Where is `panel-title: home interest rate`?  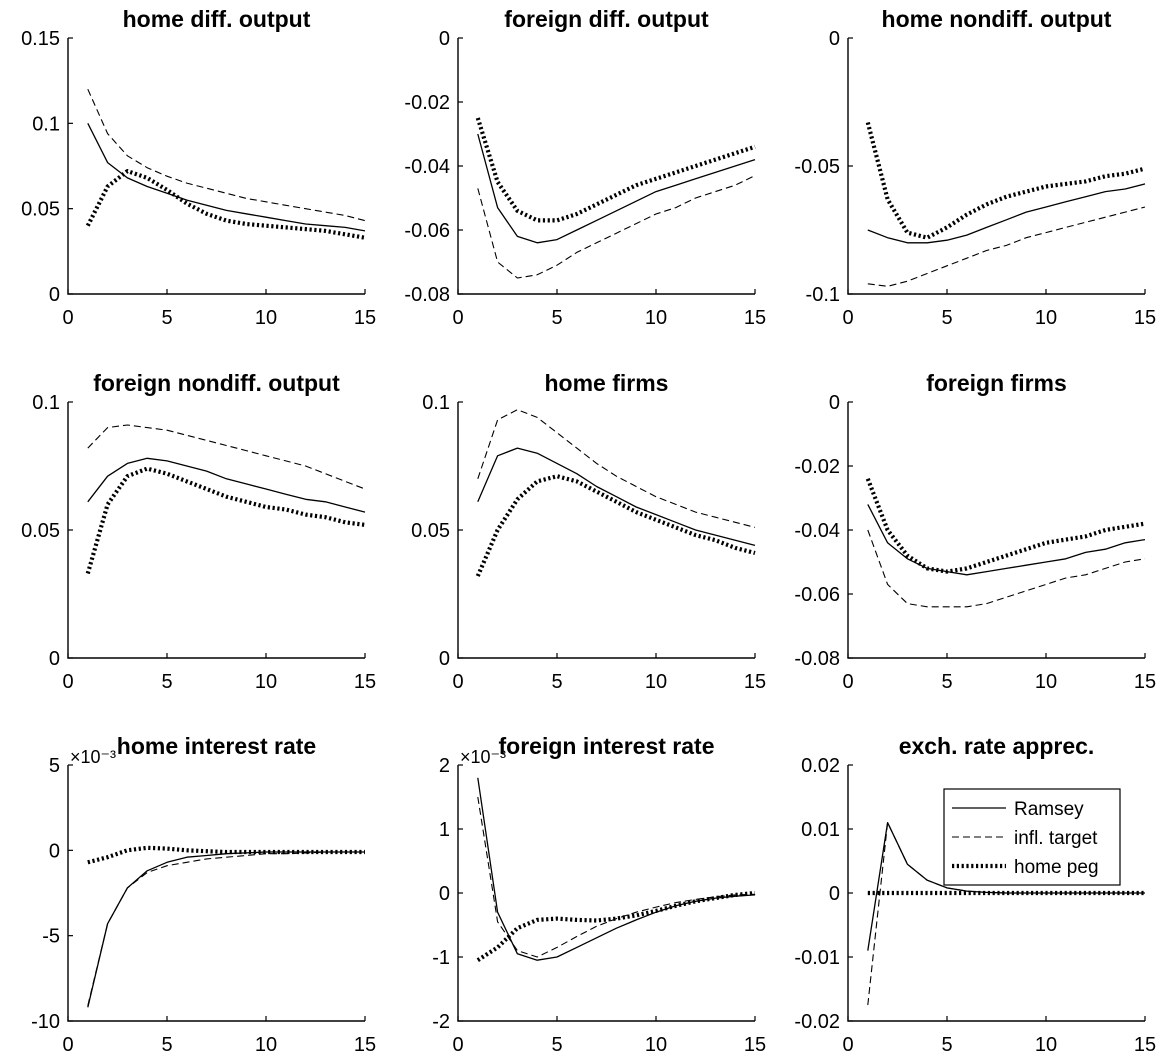
panel-title: home interest rate is located at coordinates (216, 746).